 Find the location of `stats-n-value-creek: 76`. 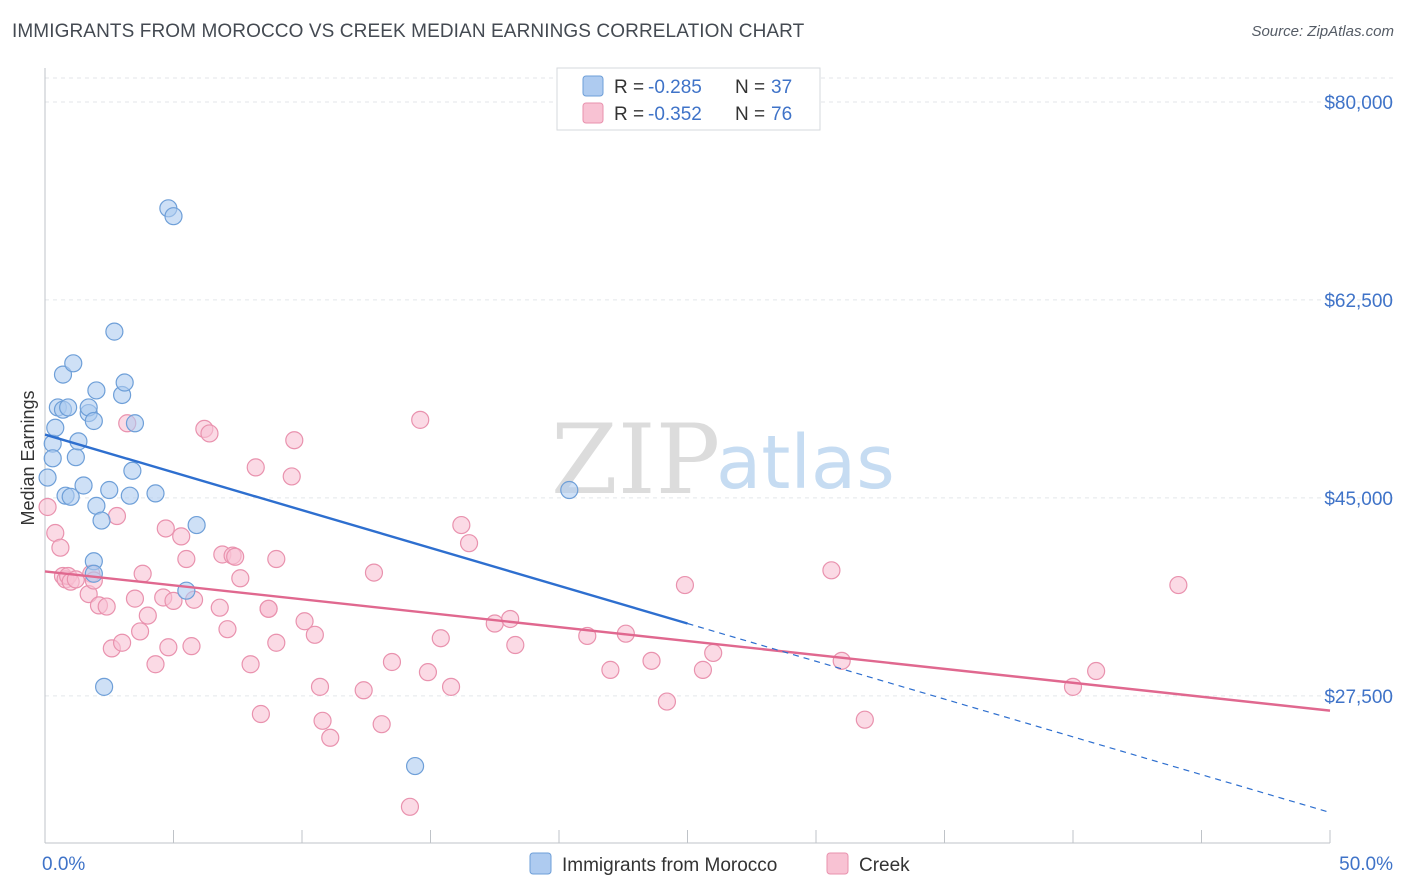

stats-n-value-creek: 76 is located at coordinates (781, 114).